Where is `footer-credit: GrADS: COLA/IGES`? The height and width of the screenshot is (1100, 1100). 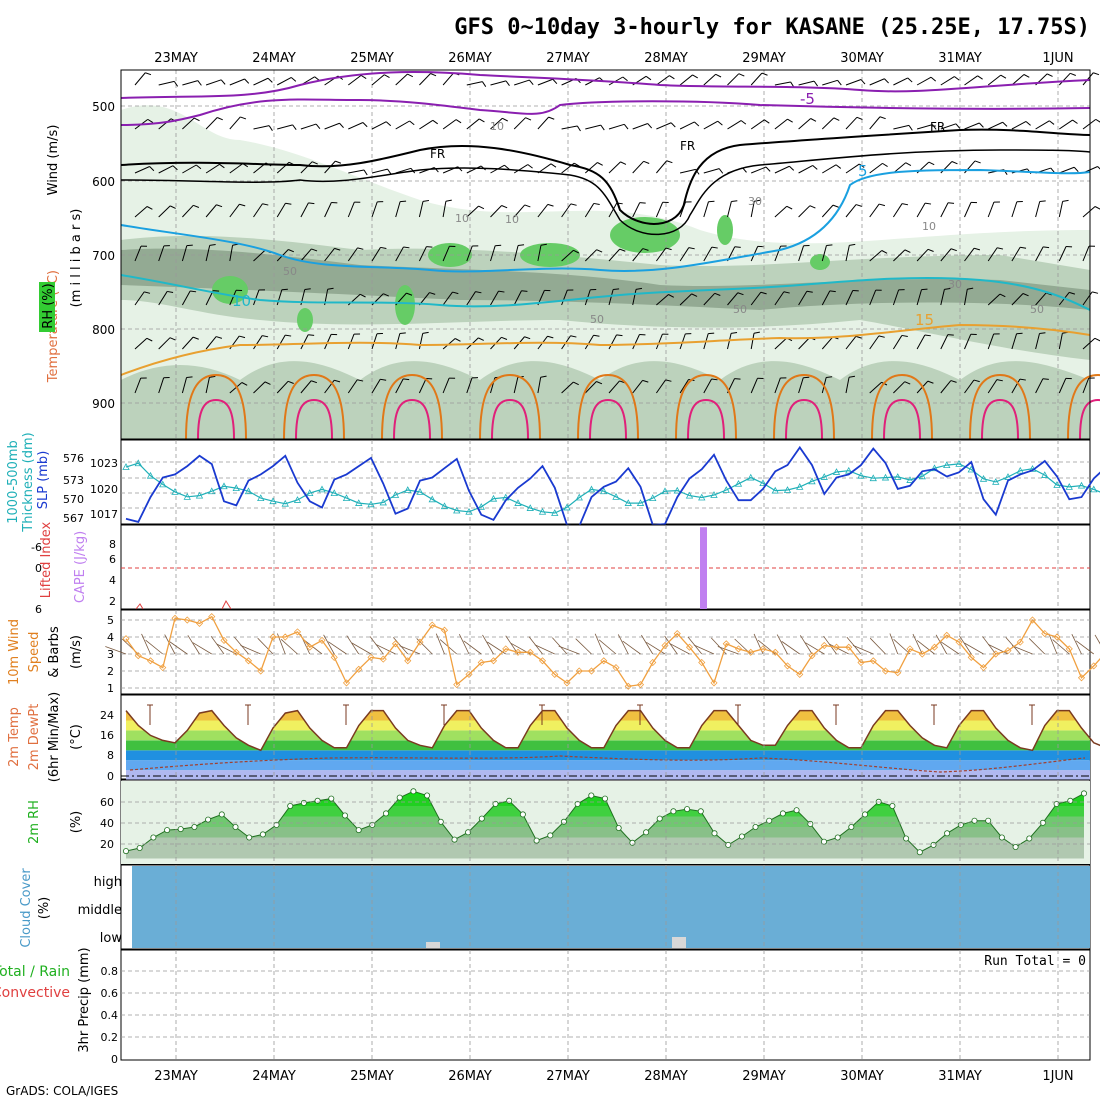 footer-credit: GrADS: COLA/IGES is located at coordinates (62, 1091).